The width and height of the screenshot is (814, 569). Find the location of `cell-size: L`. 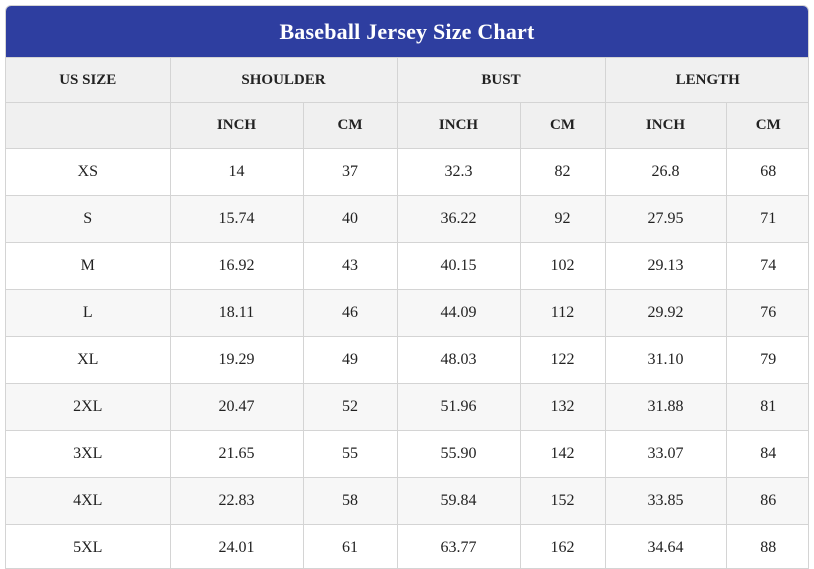

cell-size: L is located at coordinates (88, 313).